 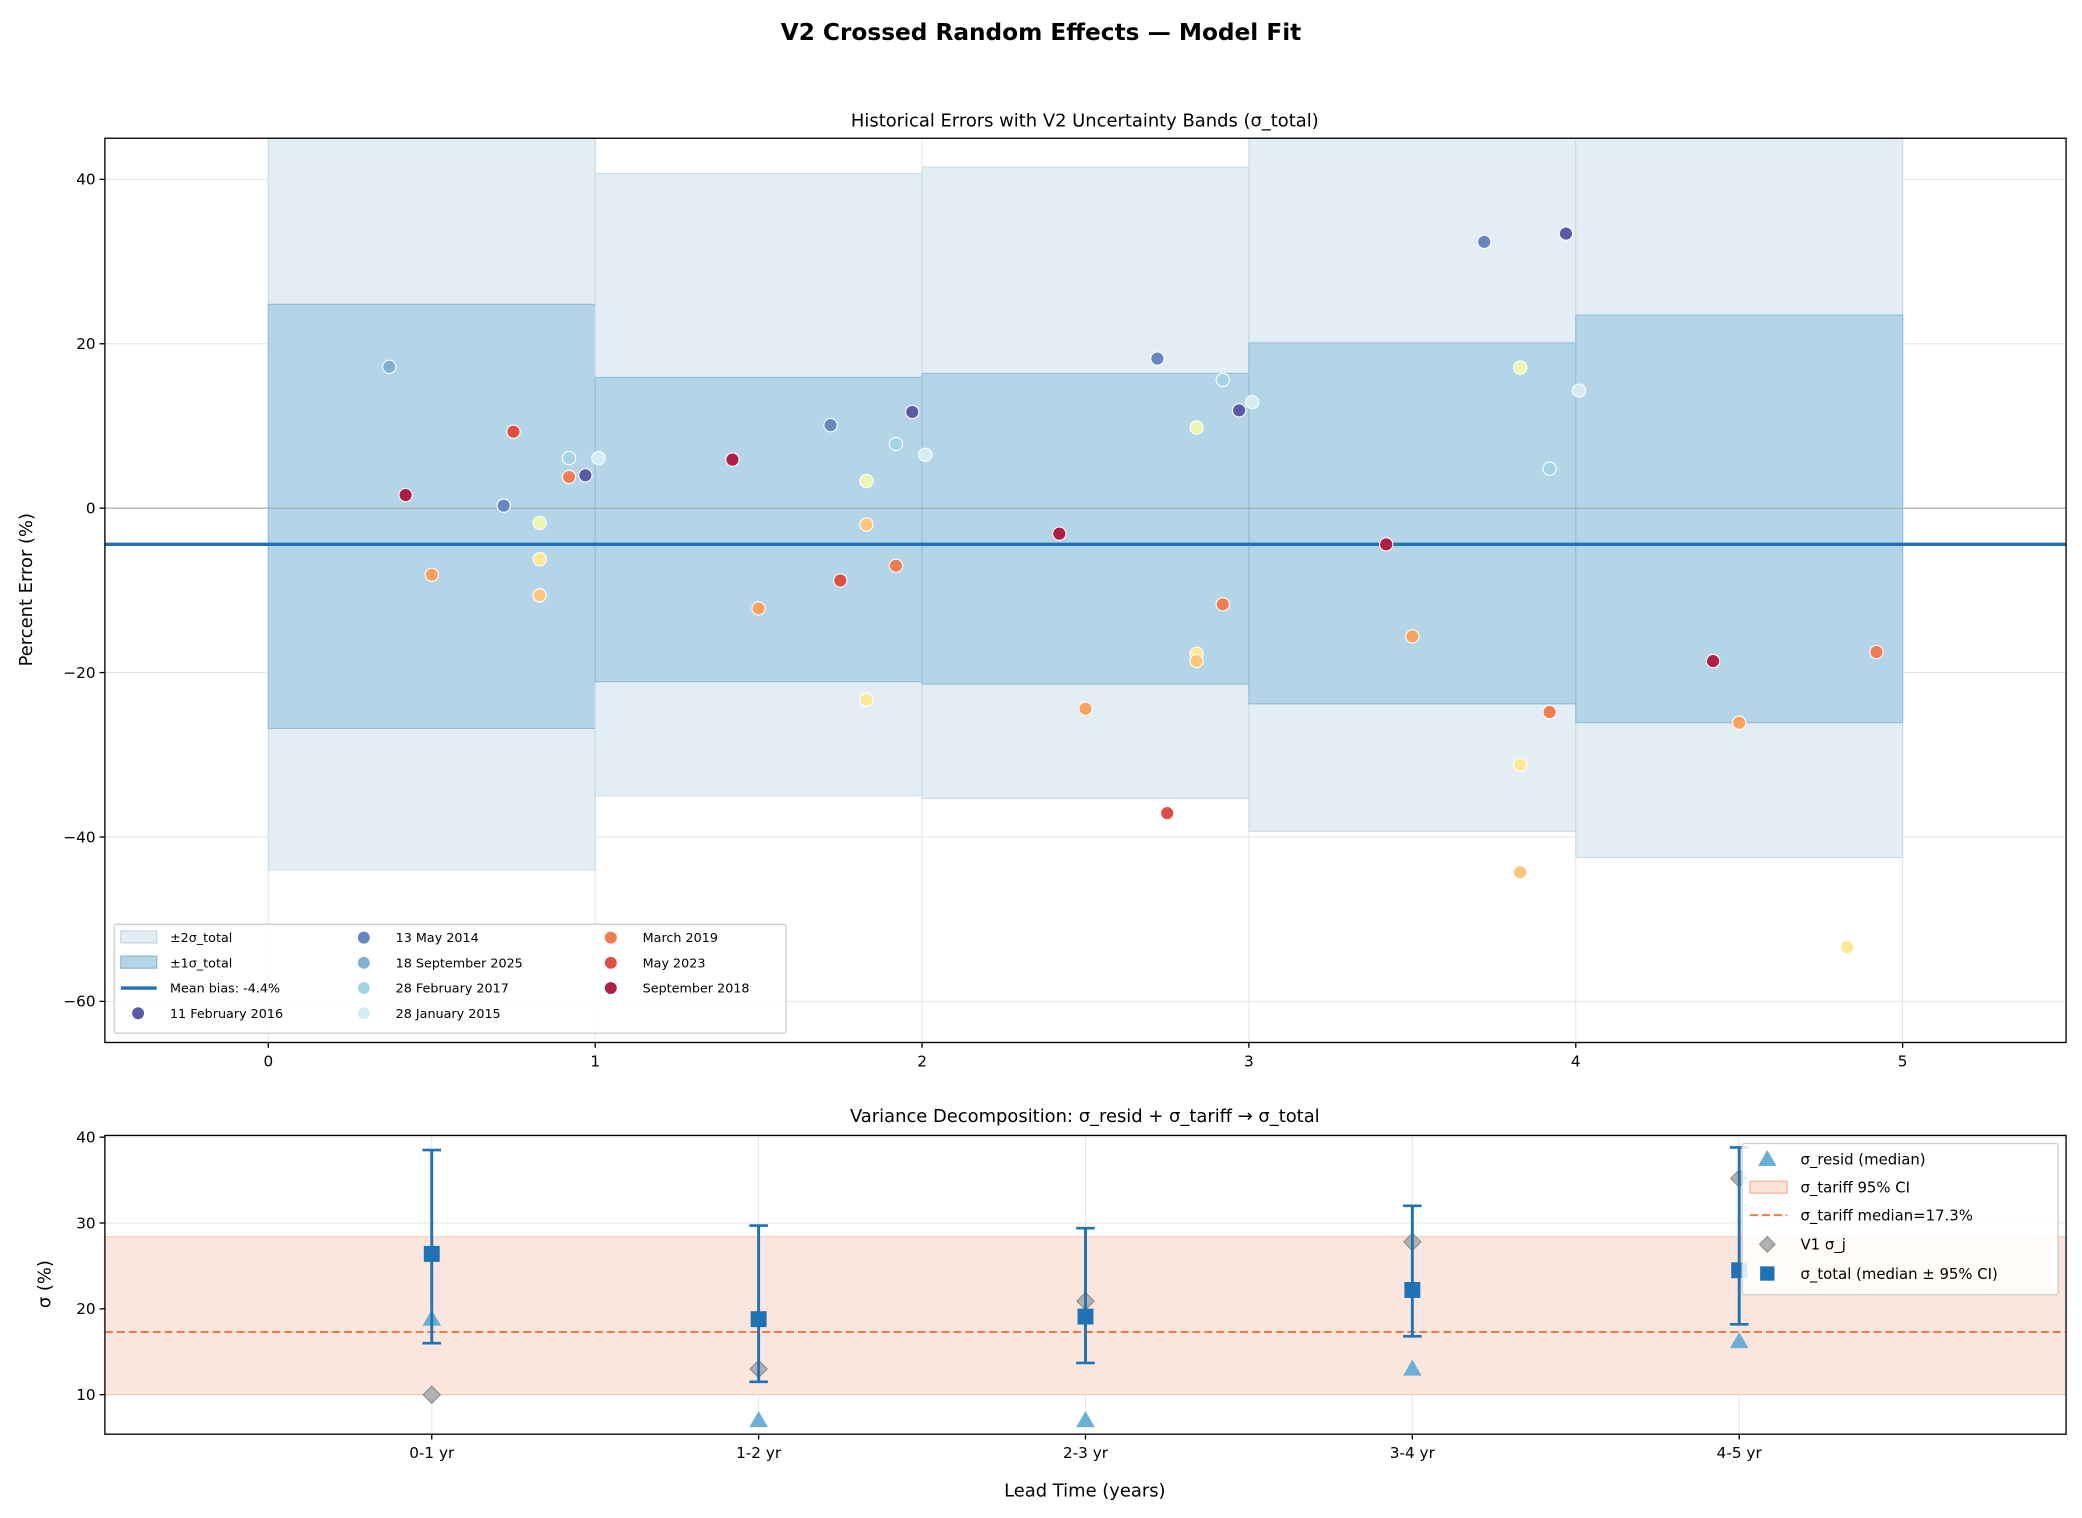 What do you see at coordinates (85, 344) in the screenshot?
I see `y-tick-label: 20` at bounding box center [85, 344].